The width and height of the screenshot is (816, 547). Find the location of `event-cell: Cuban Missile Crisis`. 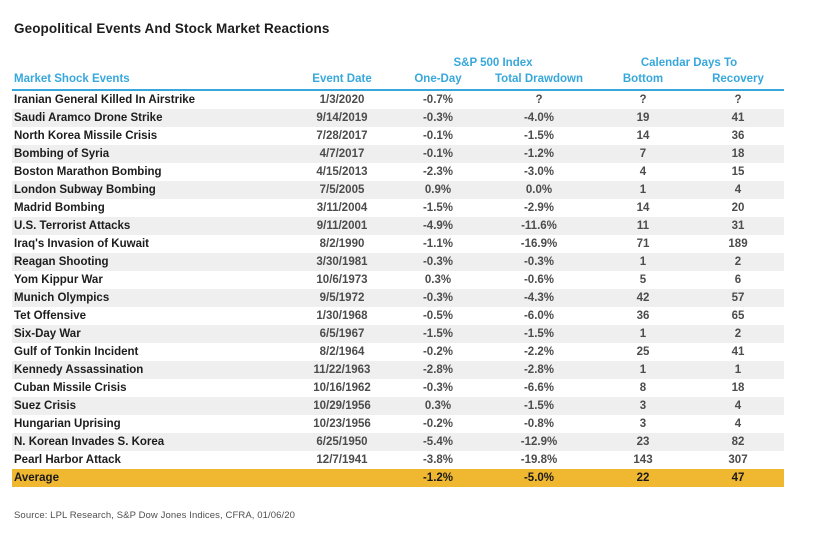

event-cell: Cuban Missile Crisis is located at coordinates (70, 388).